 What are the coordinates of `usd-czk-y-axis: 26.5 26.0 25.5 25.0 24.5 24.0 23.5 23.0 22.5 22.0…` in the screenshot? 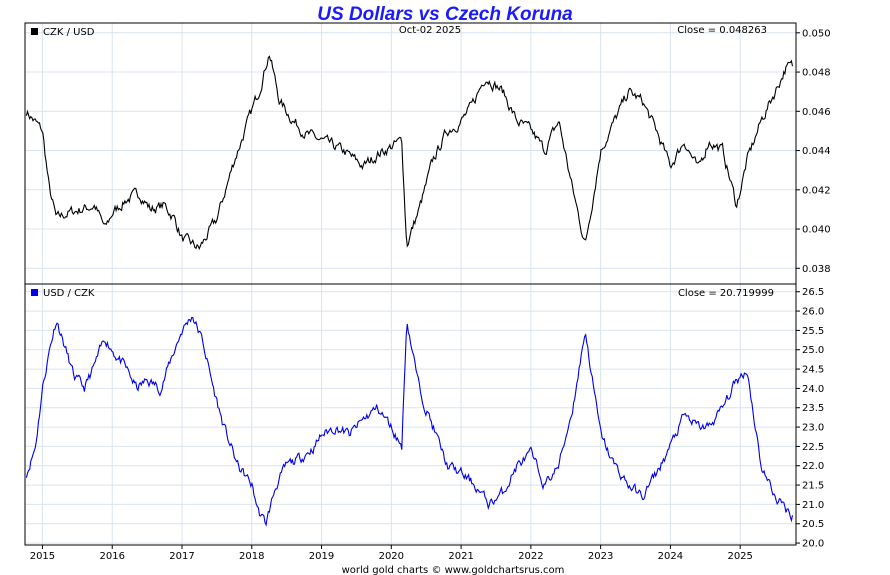 It's located at (810, 418).